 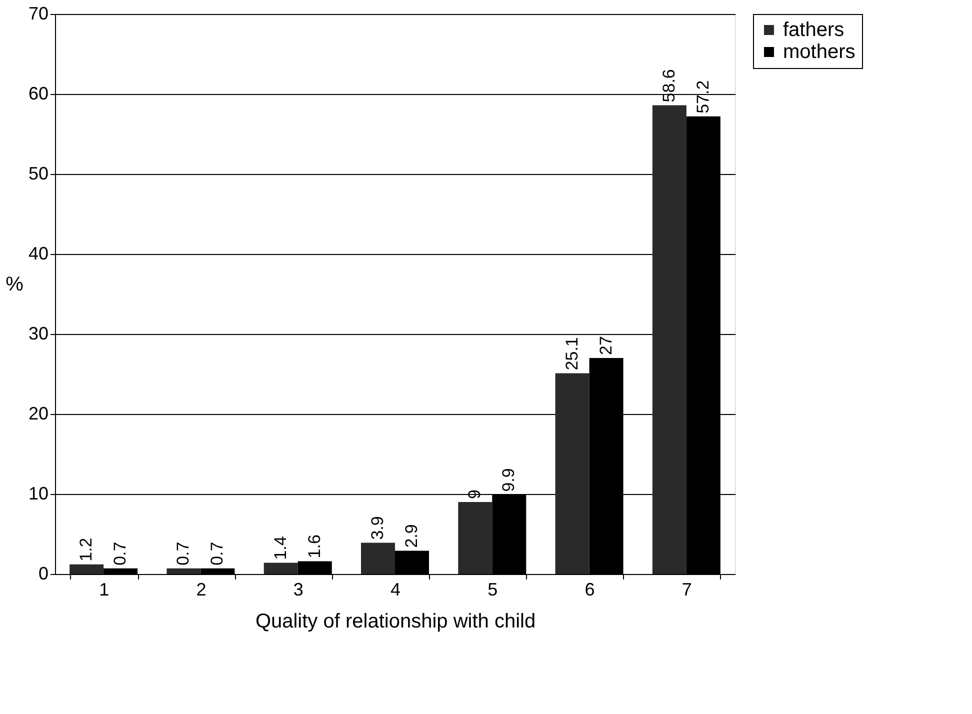 I want to click on x-tick-label: 7, so click(x=687, y=590).